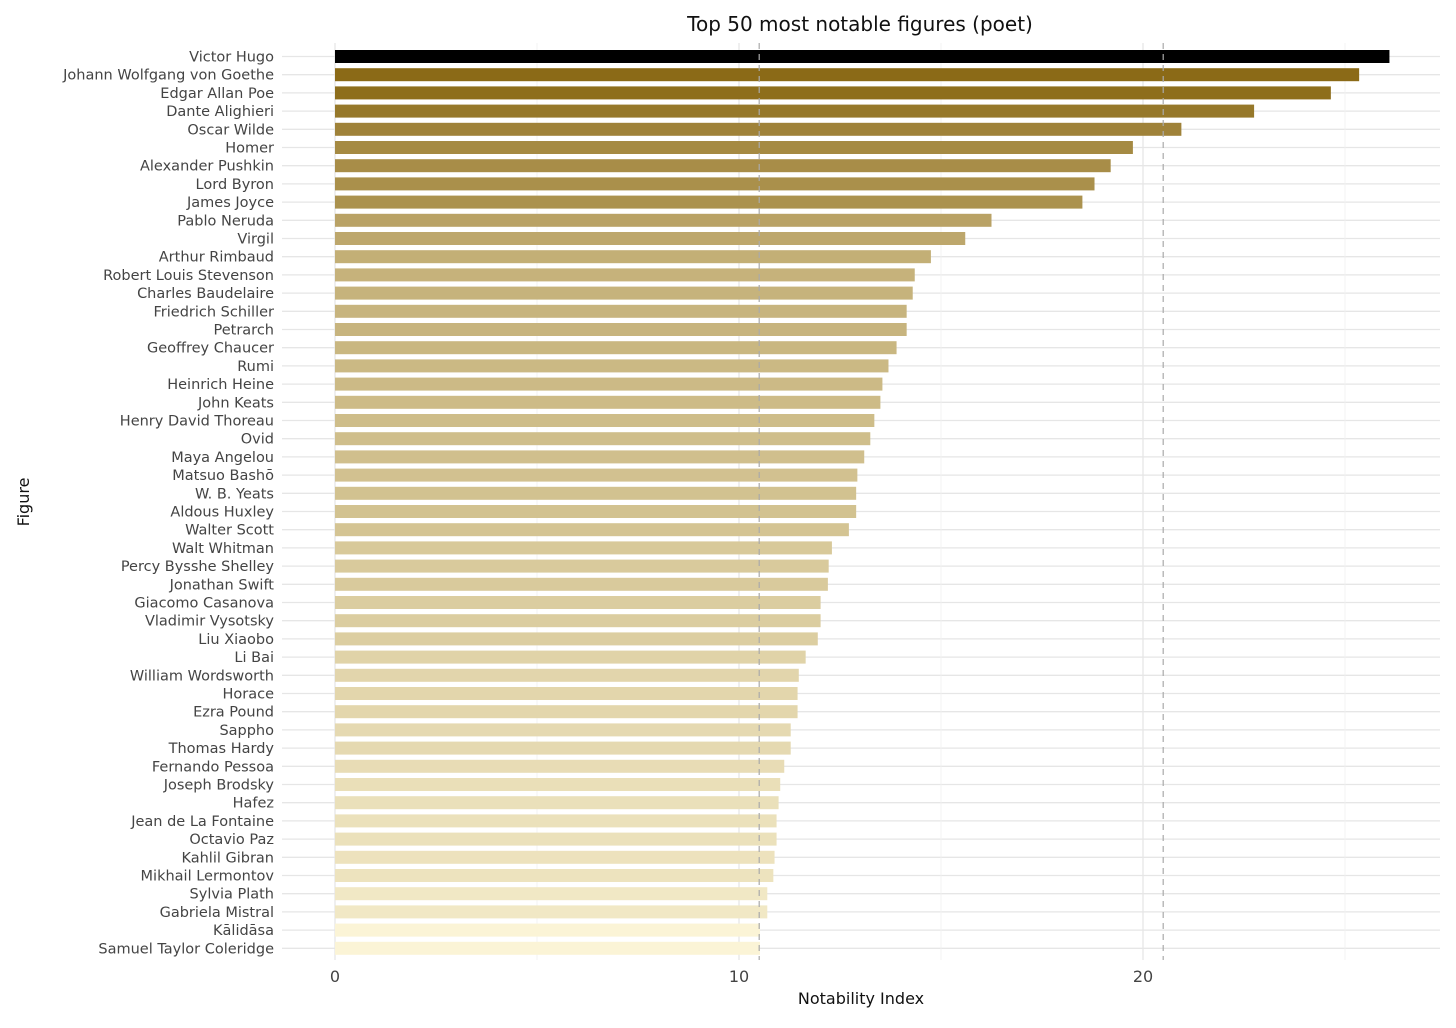 This screenshot has width=1456, height=1028. Describe the element at coordinates (233, 713) in the screenshot. I see `y-tick-label: Ezra Pound` at that location.